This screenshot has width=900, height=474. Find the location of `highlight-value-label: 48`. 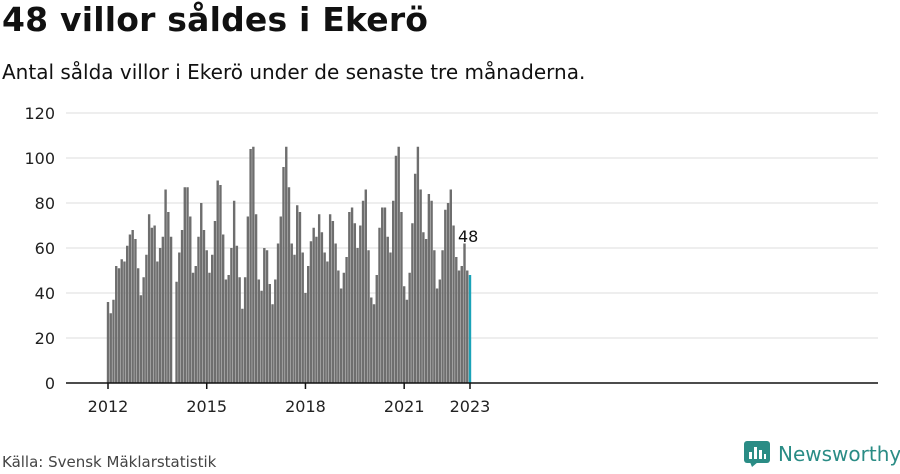

highlight-value-label: 48 is located at coordinates (468, 236).